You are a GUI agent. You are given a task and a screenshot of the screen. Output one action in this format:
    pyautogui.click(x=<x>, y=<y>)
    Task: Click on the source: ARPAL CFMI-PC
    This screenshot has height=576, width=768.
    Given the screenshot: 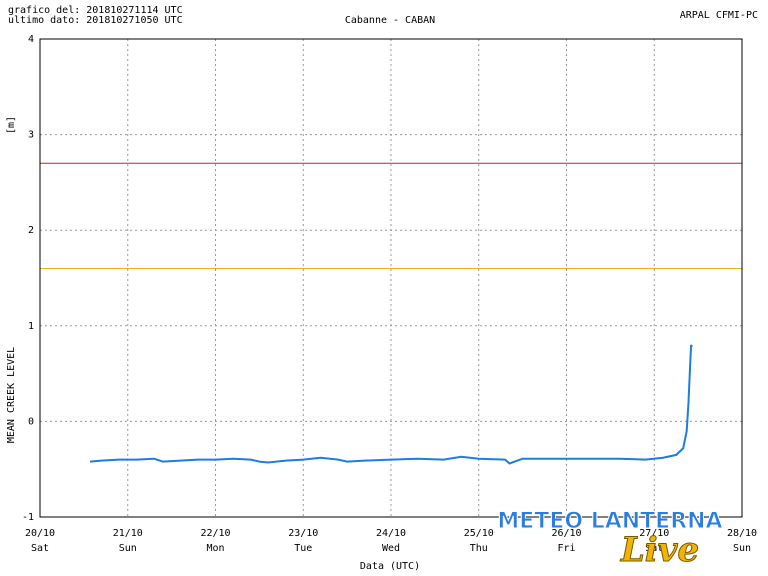 What is the action you would take?
    pyautogui.click(x=719, y=15)
    